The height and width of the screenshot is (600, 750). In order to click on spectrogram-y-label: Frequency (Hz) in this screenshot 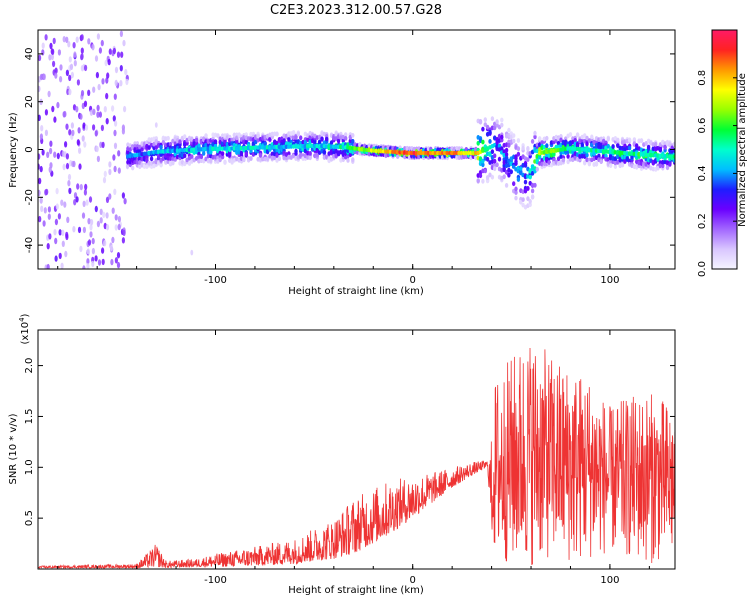, I will do `click(13, 150)`.